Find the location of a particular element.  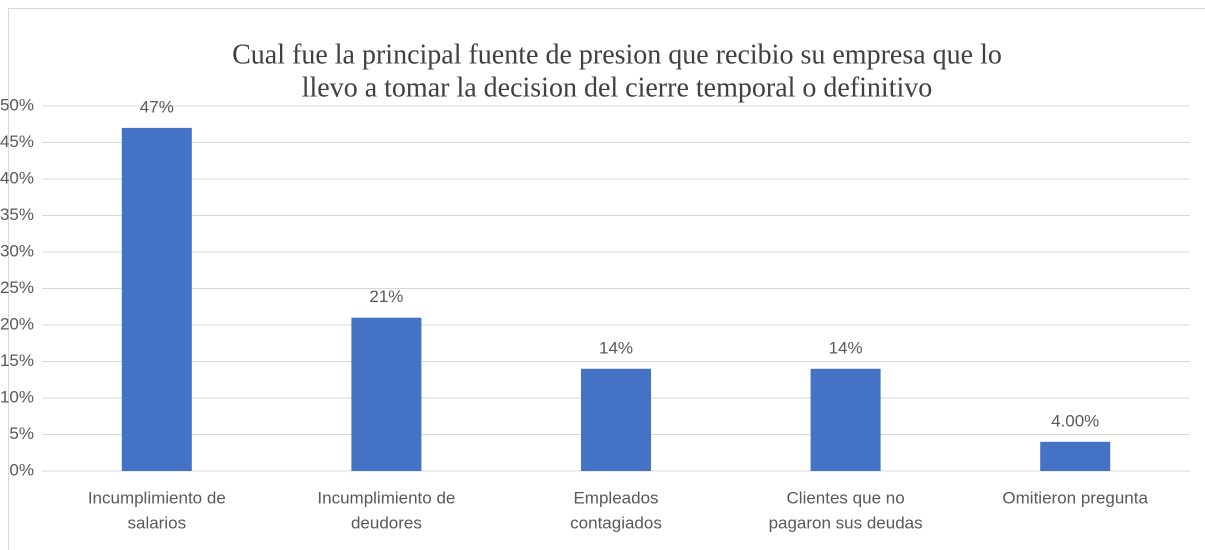

x-tick-label: contagiados is located at coordinates (616, 522).